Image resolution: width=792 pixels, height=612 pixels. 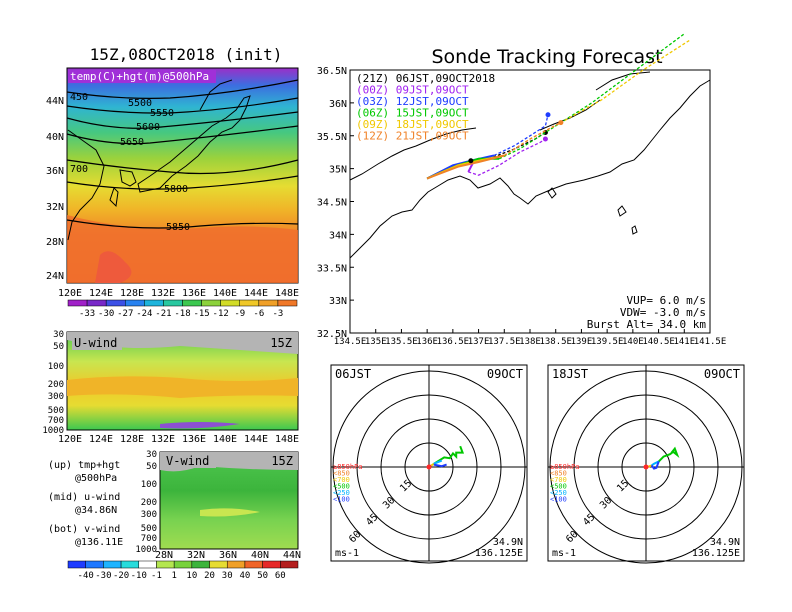 I want to click on hodo-level: <500, so click(x=341, y=487).